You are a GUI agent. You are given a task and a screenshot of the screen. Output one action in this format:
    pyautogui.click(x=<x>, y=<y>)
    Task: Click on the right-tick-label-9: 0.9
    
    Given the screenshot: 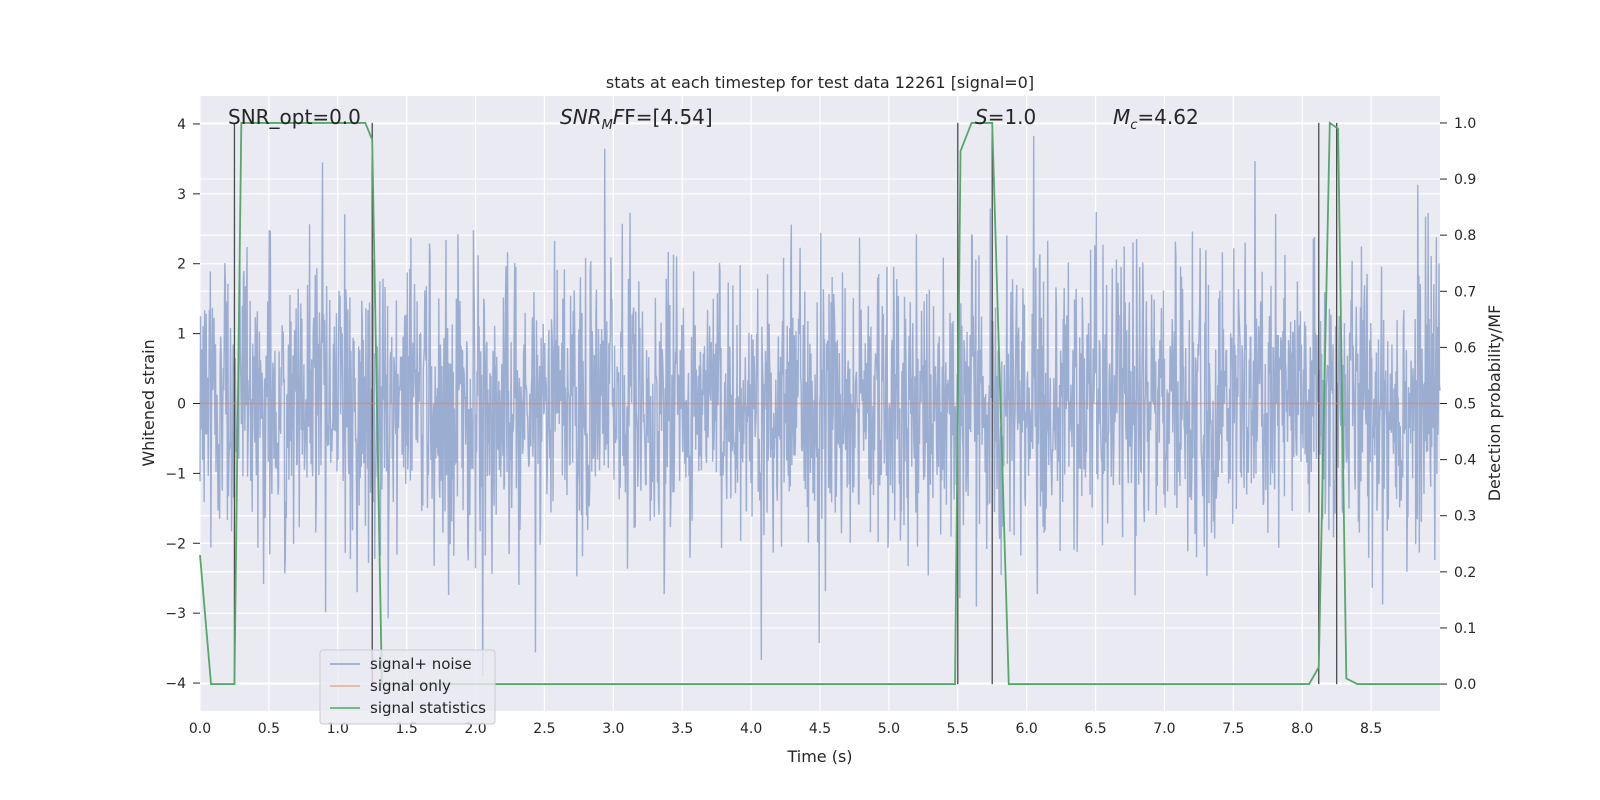 What is the action you would take?
    pyautogui.click(x=1465, y=180)
    